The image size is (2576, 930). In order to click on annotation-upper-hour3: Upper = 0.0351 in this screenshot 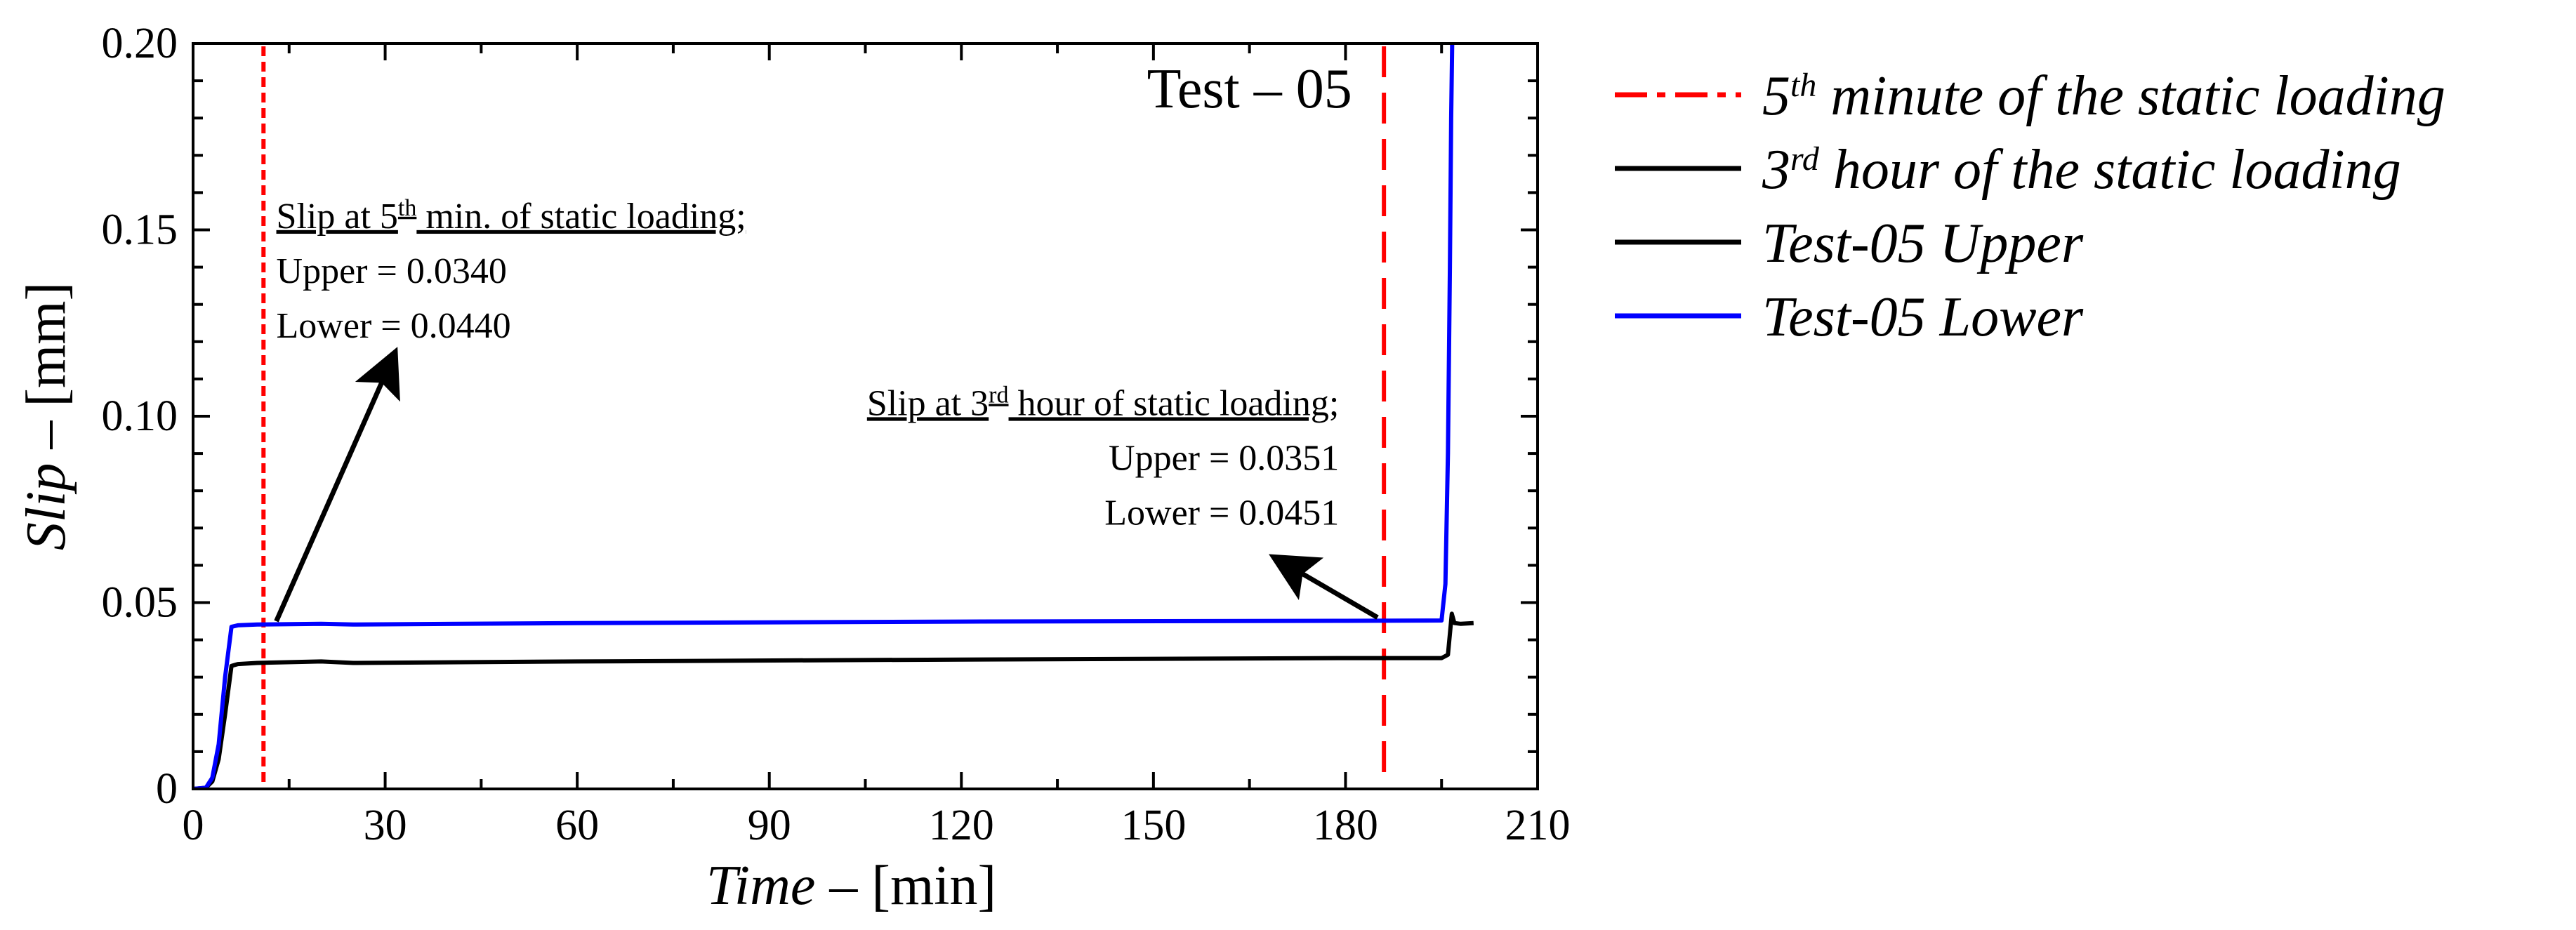, I will do `click(1224, 458)`.